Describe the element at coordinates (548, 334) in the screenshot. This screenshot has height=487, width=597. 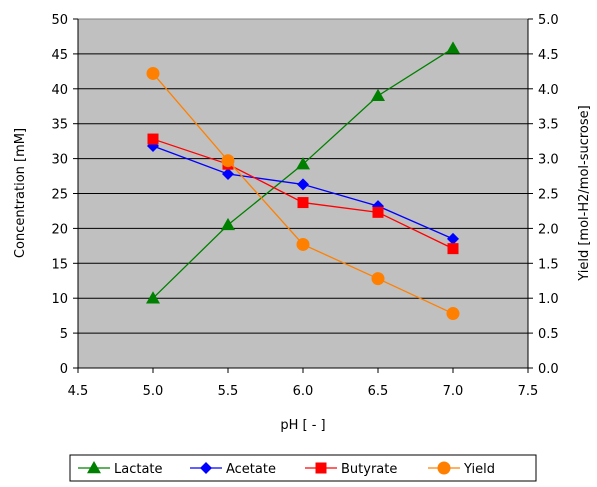
I see `y2-tick-label: 0.5` at that location.